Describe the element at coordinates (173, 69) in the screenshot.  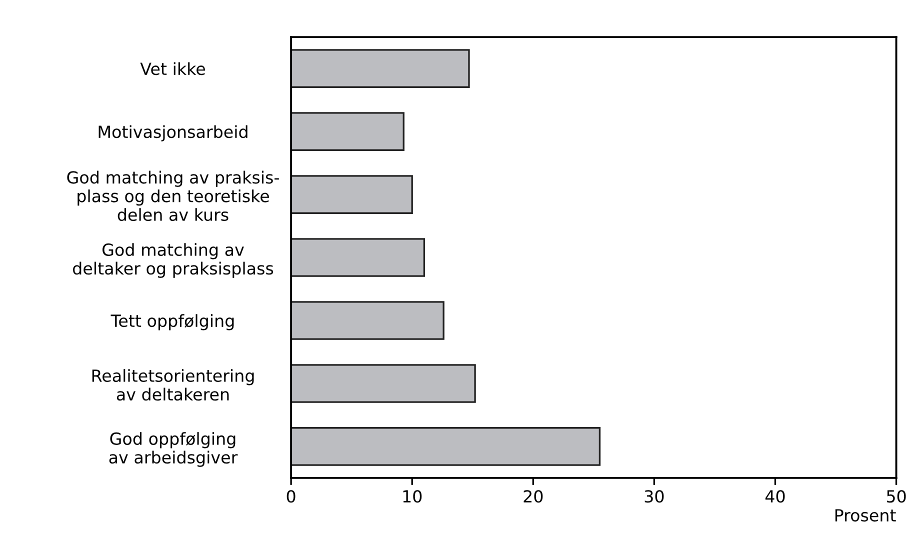
I see `y-tick-label: Vet ikke` at that location.